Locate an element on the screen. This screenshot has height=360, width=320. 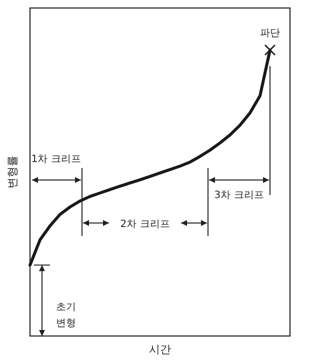
annotation: 3차 크리프 is located at coordinates (239, 195).